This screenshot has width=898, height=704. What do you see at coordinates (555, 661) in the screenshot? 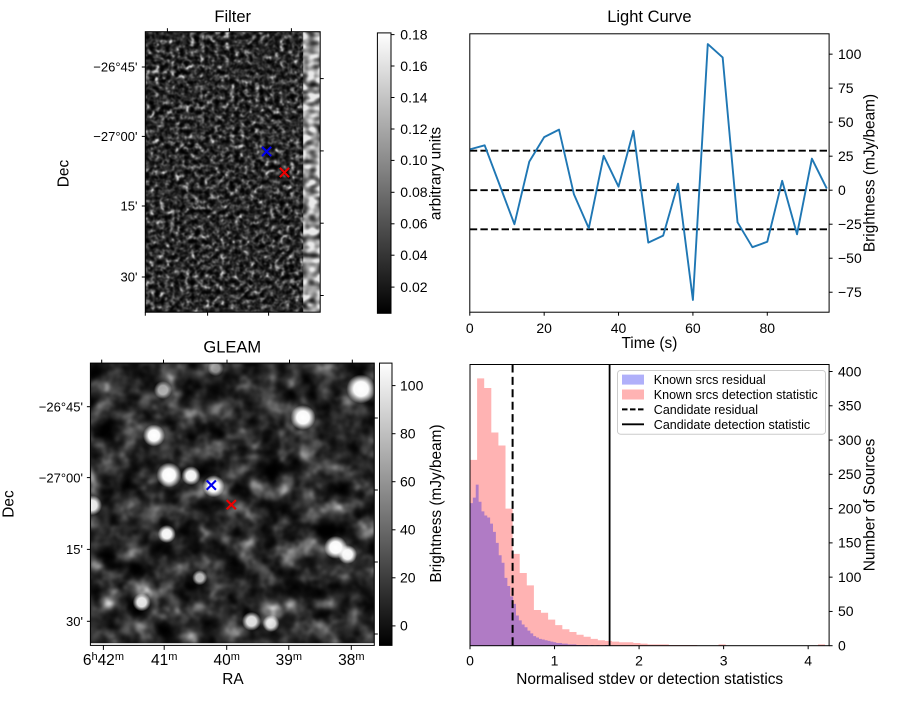
I see `svg-text: 1` at bounding box center [555, 661].